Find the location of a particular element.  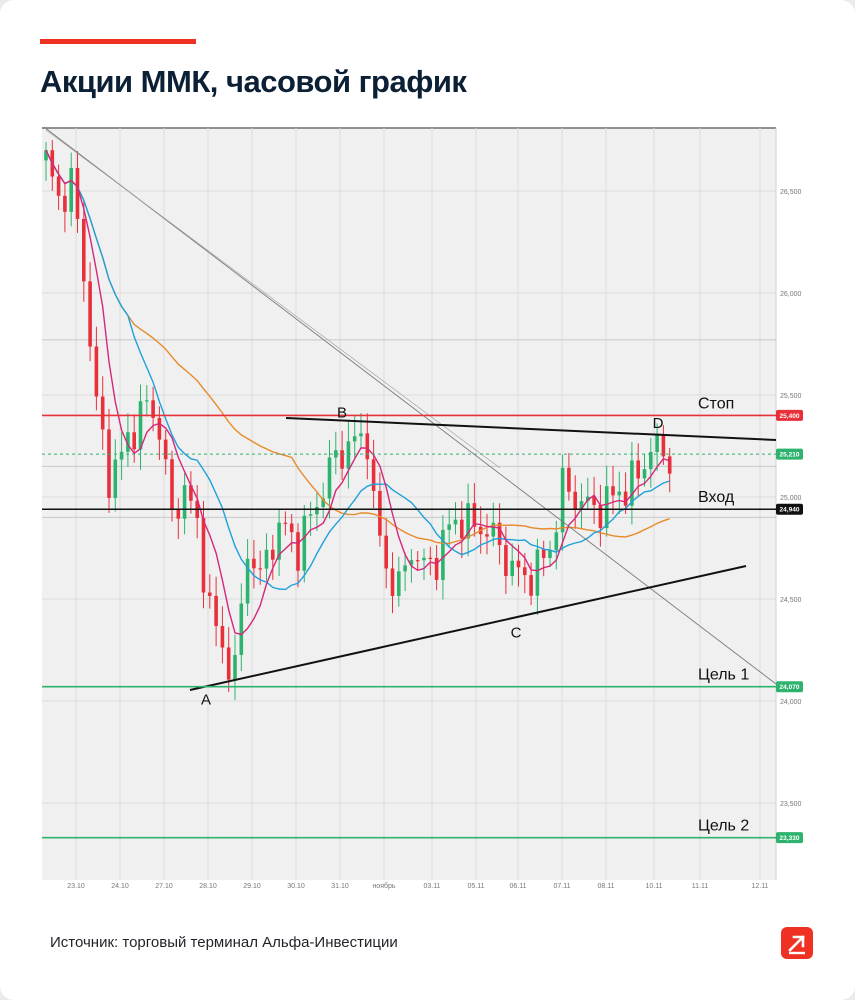

x-tick-label: 30.10 is located at coordinates (296, 886).